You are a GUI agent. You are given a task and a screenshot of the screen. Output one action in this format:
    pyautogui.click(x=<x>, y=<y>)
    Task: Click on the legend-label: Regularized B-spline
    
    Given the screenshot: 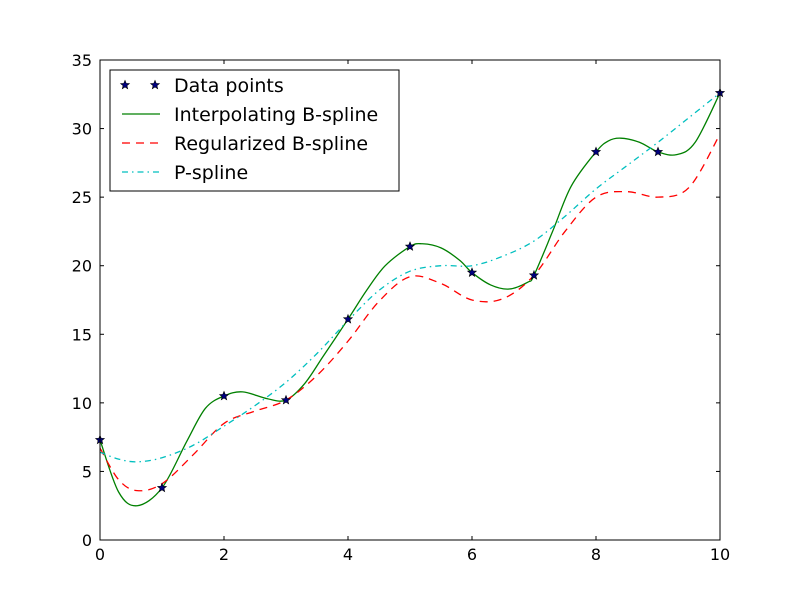 What is the action you would take?
    pyautogui.click(x=271, y=144)
    